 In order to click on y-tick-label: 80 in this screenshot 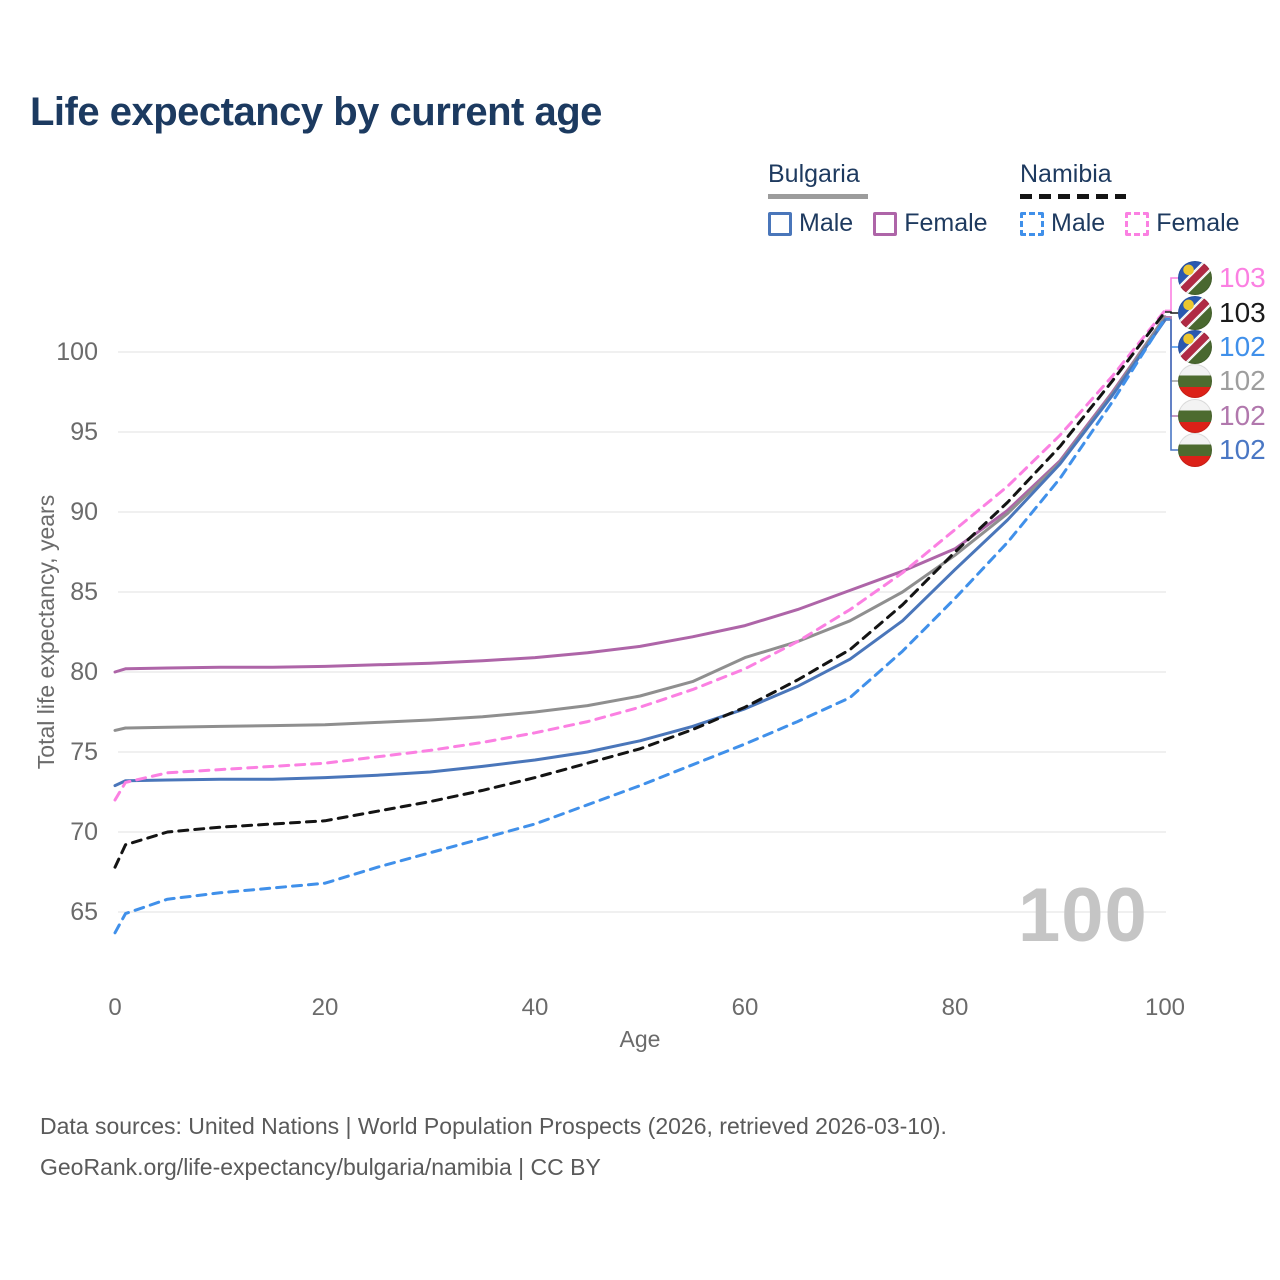, I will do `click(84, 672)`.